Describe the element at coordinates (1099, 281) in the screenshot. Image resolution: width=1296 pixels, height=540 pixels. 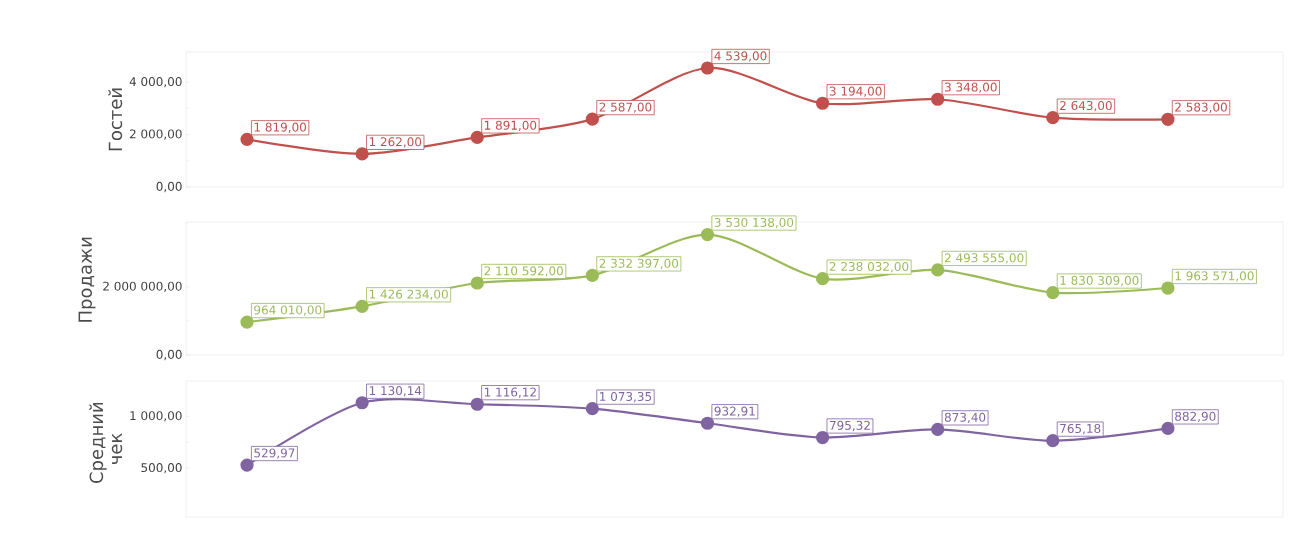
I see `data-label: 1 830 309,00` at that location.